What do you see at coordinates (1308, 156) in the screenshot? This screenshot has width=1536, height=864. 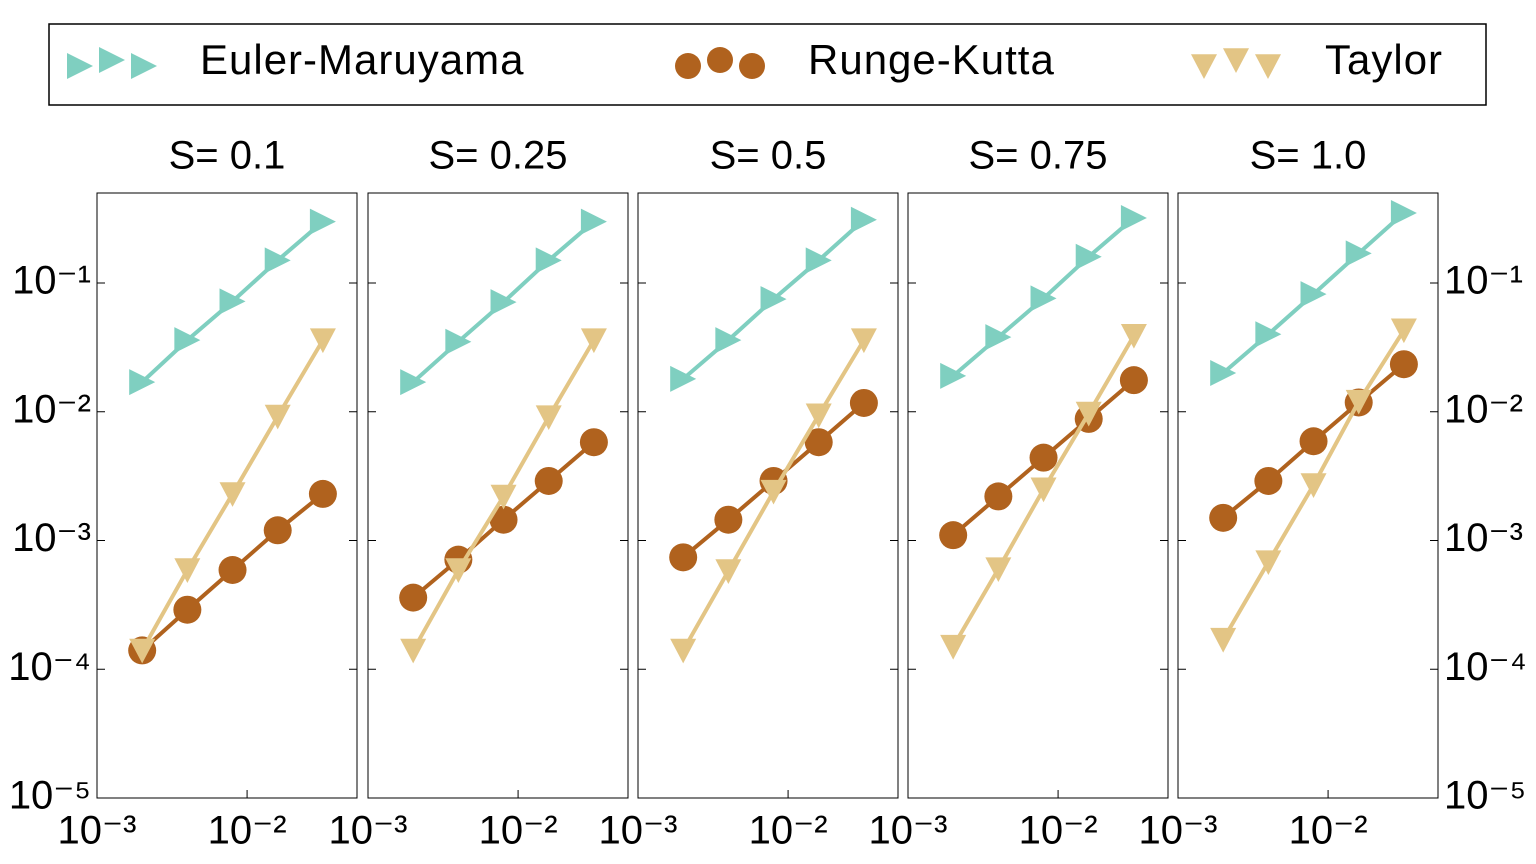 I see `panel-title: S= 1.0` at bounding box center [1308, 156].